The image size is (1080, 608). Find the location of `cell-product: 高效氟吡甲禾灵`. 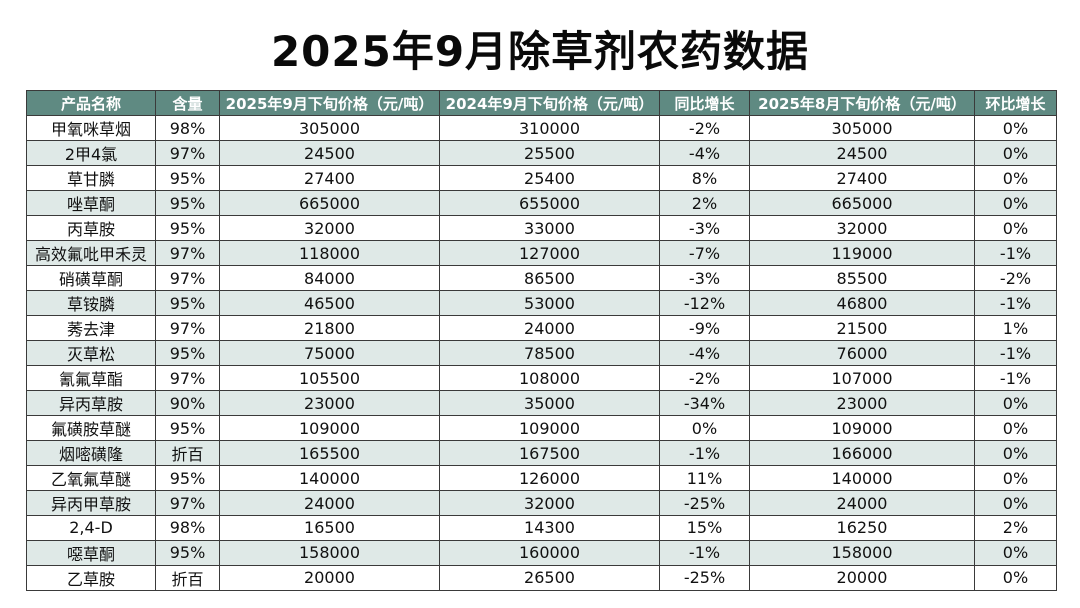

cell-product: 高效氟吡甲禾灵 is located at coordinates (91, 253).